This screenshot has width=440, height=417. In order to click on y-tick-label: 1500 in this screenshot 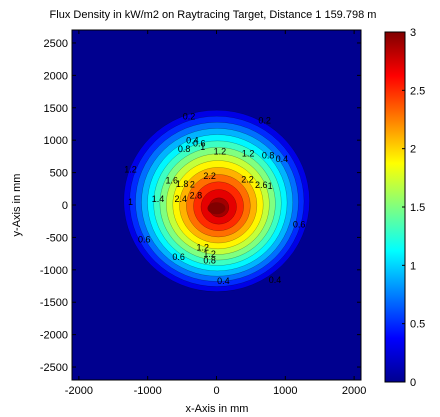, I will do `click(56, 109)`.